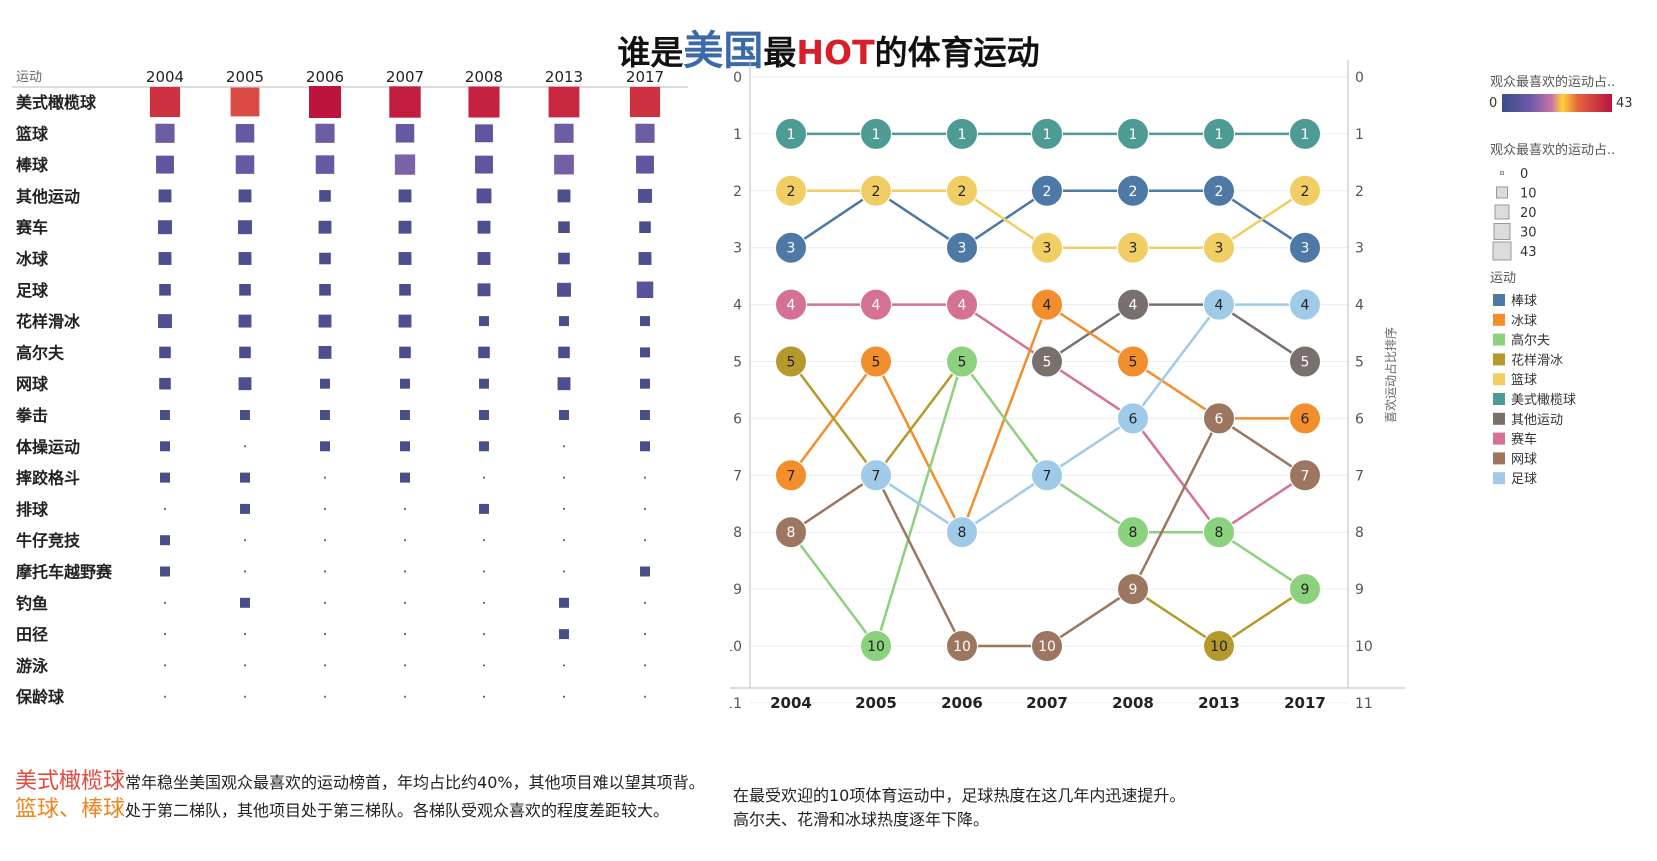 Image resolution: width=1657 pixels, height=861 pixels. I want to click on caption-text-2: 处于第二梯队，其他项目处于第三梯队。各梯队受观众喜欢的程度差距较大。, so click(397, 810).